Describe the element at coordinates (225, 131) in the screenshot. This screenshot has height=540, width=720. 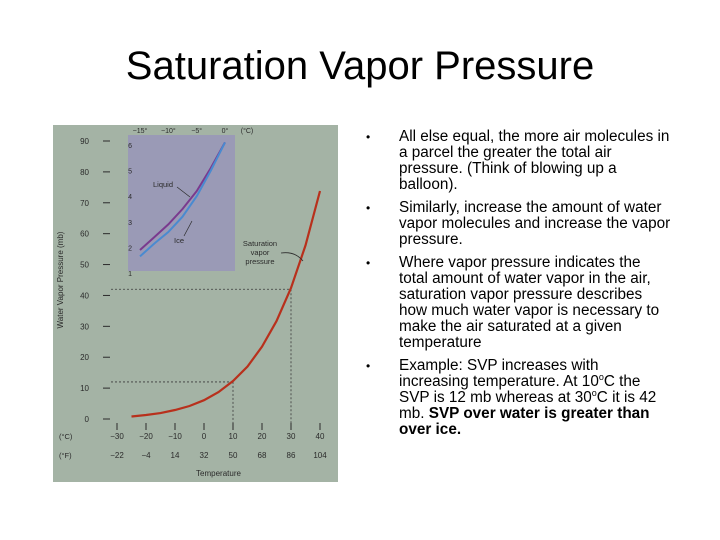
I see `inset-x-tick-label: 0°` at that location.